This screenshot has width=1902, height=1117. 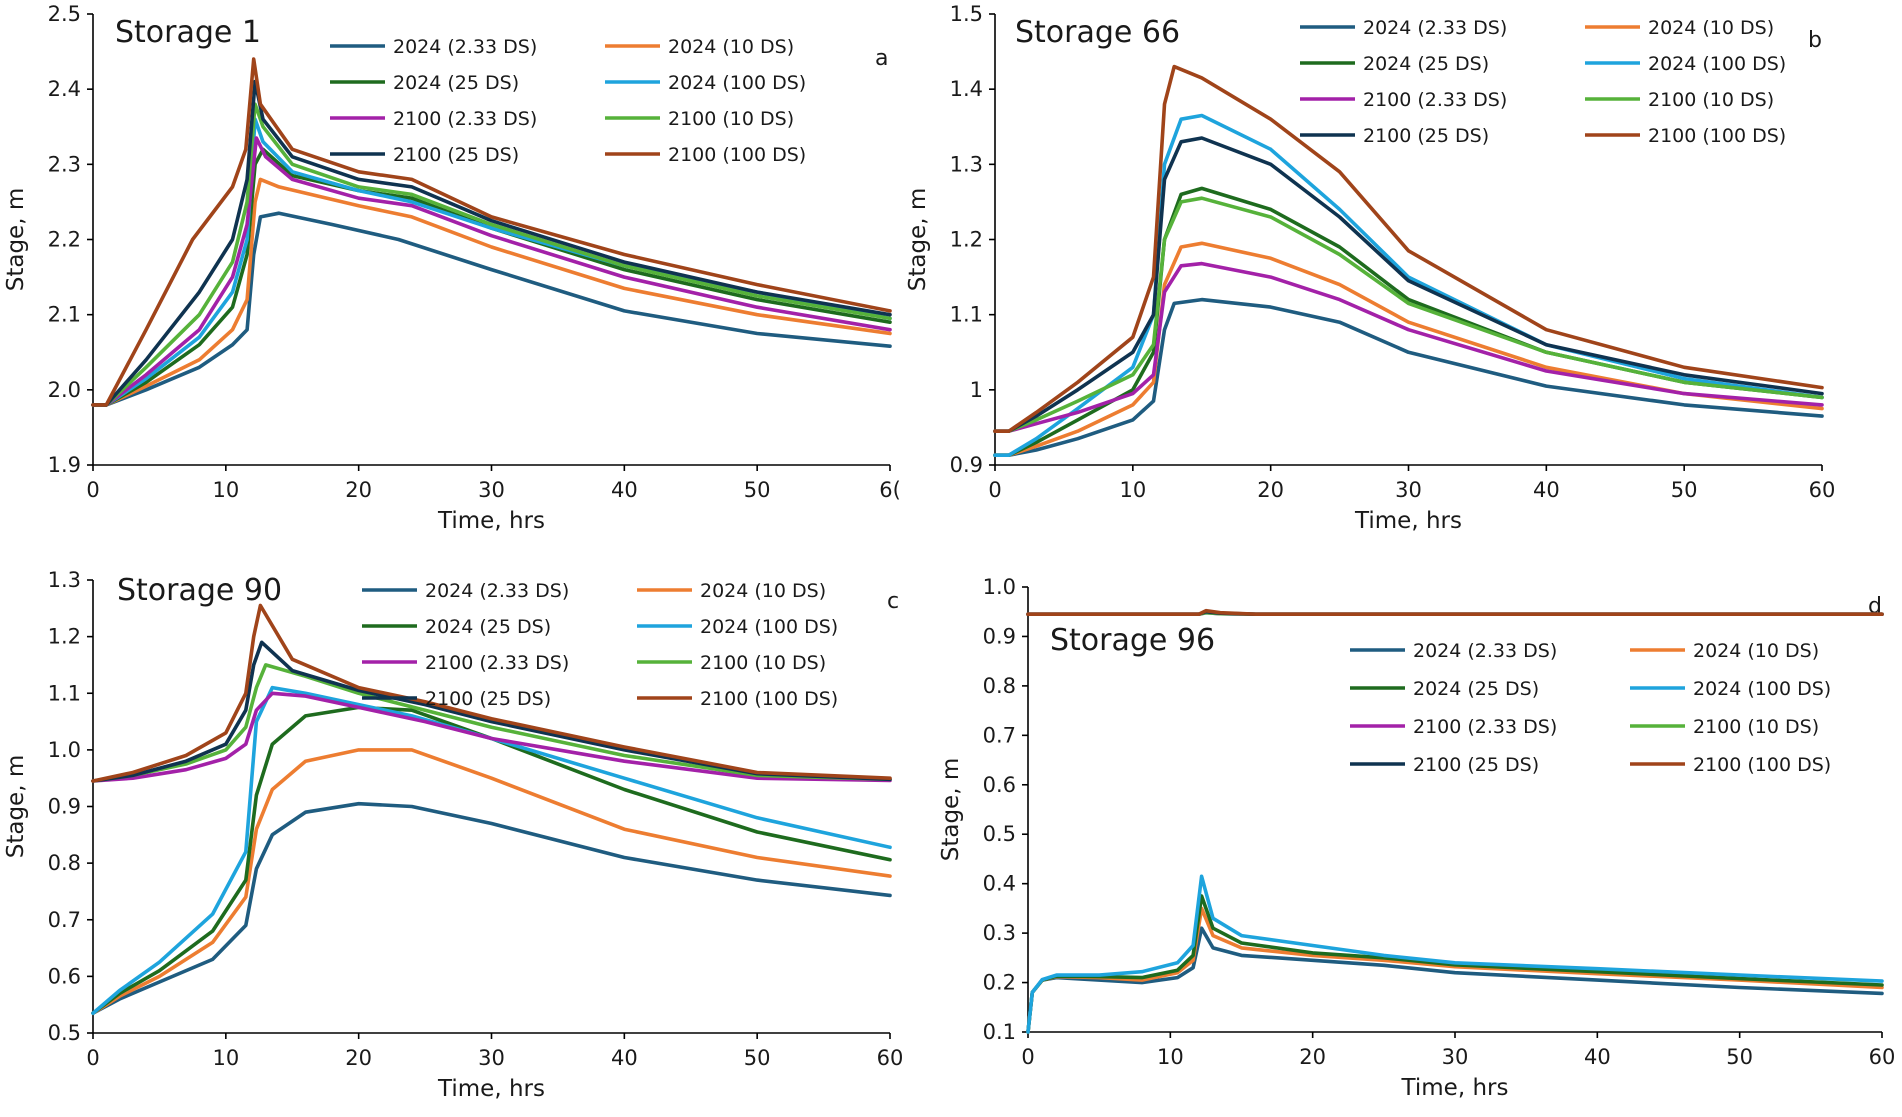 I want to click on legend-label: 2024 (25 DS), so click(x=488, y=627).